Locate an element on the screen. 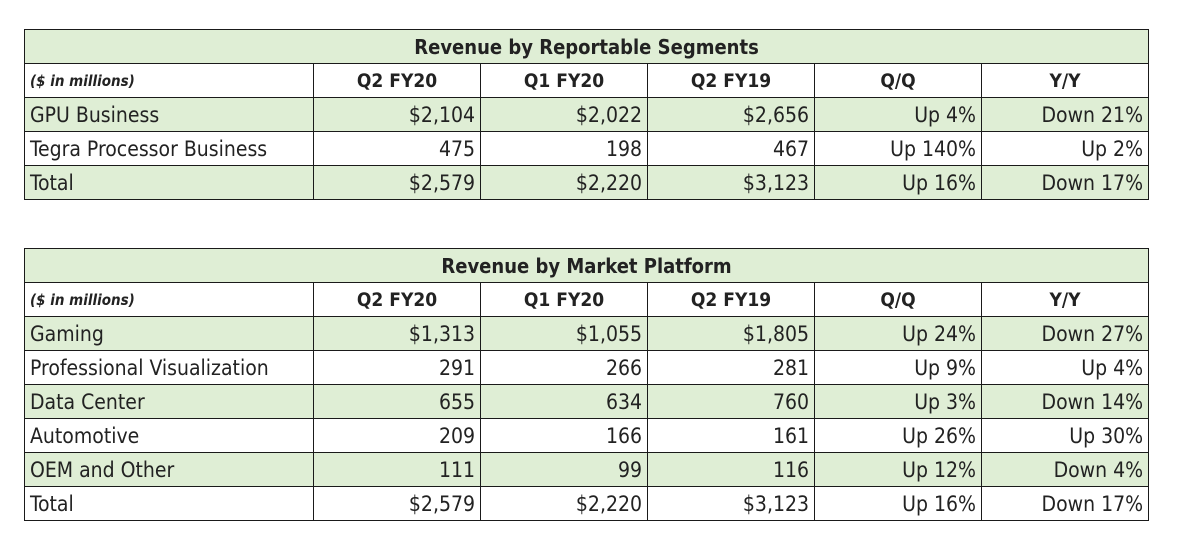 The image size is (1200, 558). row-label: Data Center is located at coordinates (169, 401).